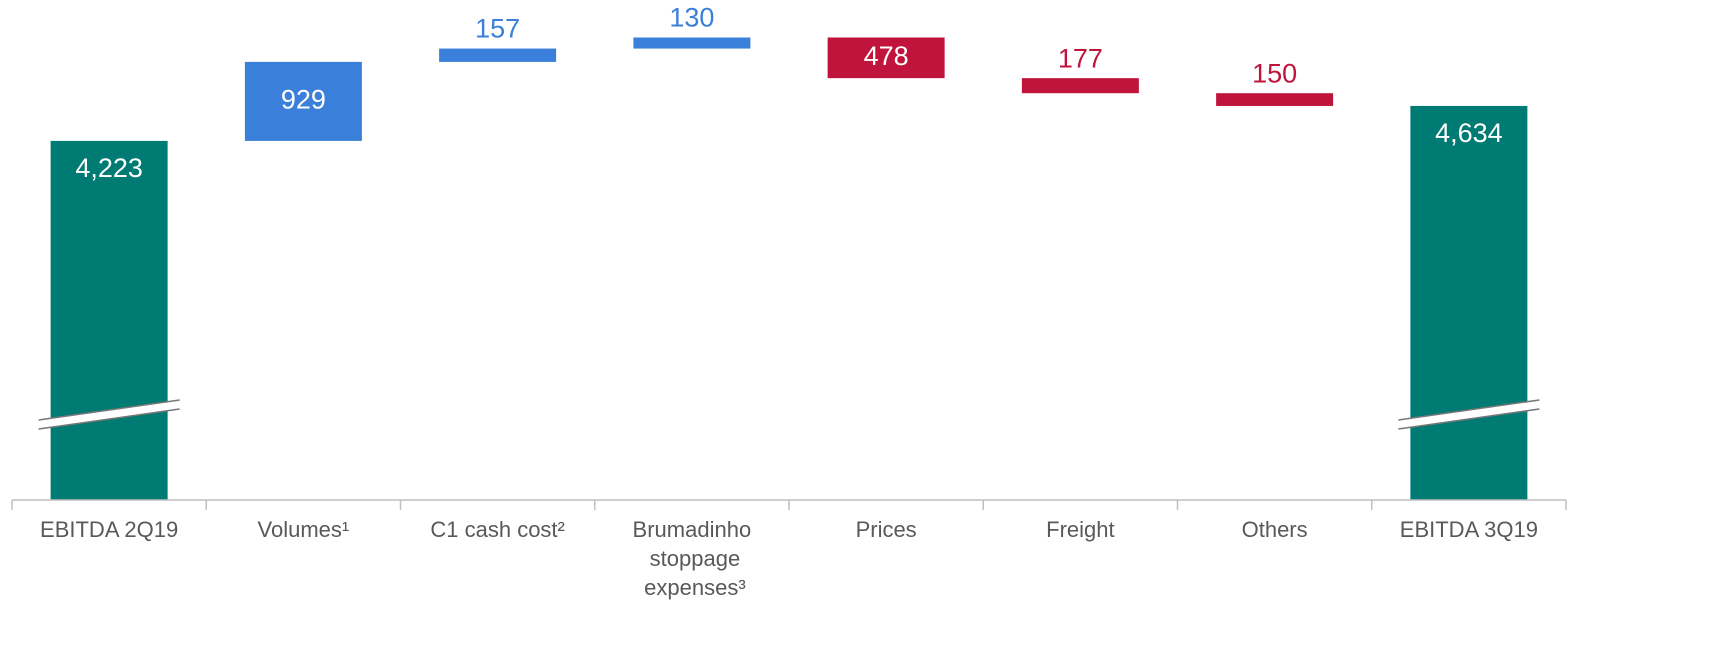  What do you see at coordinates (497, 29) in the screenshot?
I see `value-label: 157` at bounding box center [497, 29].